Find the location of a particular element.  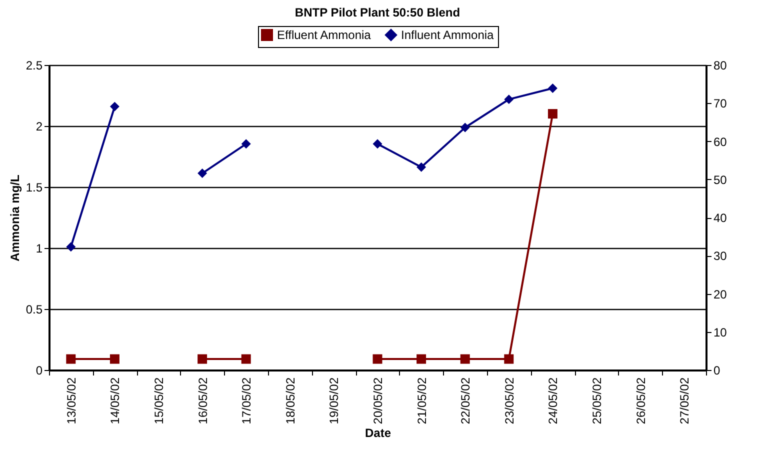

y-tick-label: 1 is located at coordinates (39, 249).